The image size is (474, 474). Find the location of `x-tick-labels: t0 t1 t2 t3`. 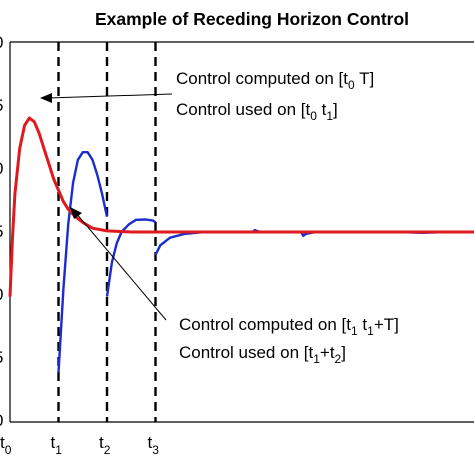

x-tick-labels: t0 t1 t2 t3 is located at coordinates (79, 445).